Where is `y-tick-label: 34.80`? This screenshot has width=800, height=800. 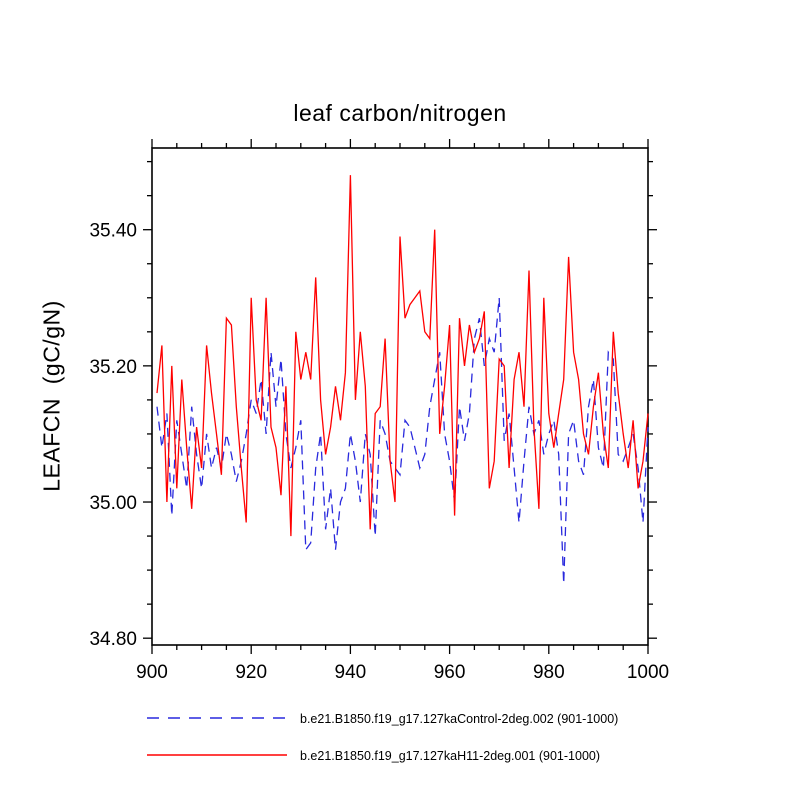
y-tick-label: 34.80 is located at coordinates (113, 639).